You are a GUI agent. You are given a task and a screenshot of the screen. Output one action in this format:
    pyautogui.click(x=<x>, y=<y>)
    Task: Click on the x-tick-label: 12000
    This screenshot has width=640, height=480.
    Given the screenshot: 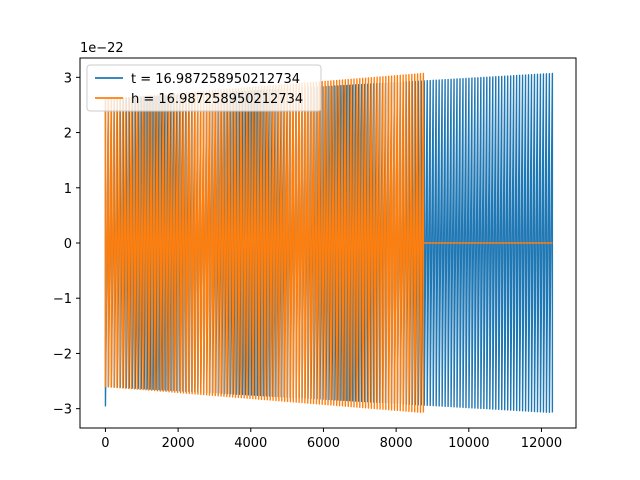 What is the action you would take?
    pyautogui.click(x=541, y=443)
    